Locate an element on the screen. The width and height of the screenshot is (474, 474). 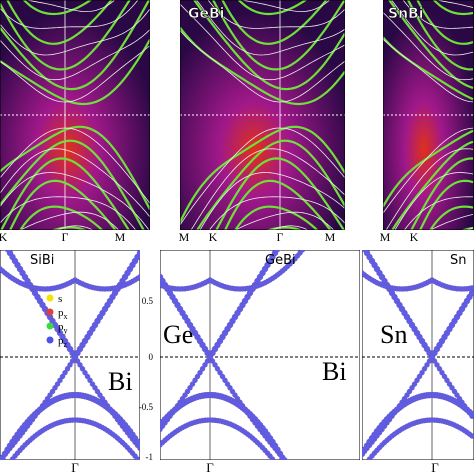
legend-label: px is located at coordinates (63, 314).